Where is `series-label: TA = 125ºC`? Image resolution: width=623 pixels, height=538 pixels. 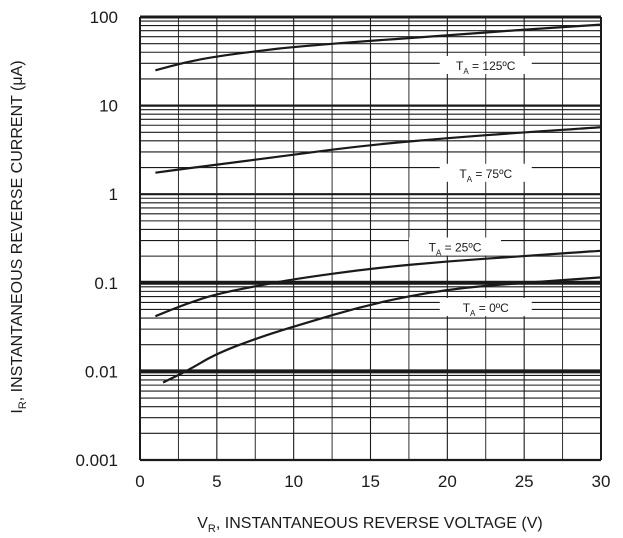
series-label: TA = 125ºC is located at coordinates (485, 65).